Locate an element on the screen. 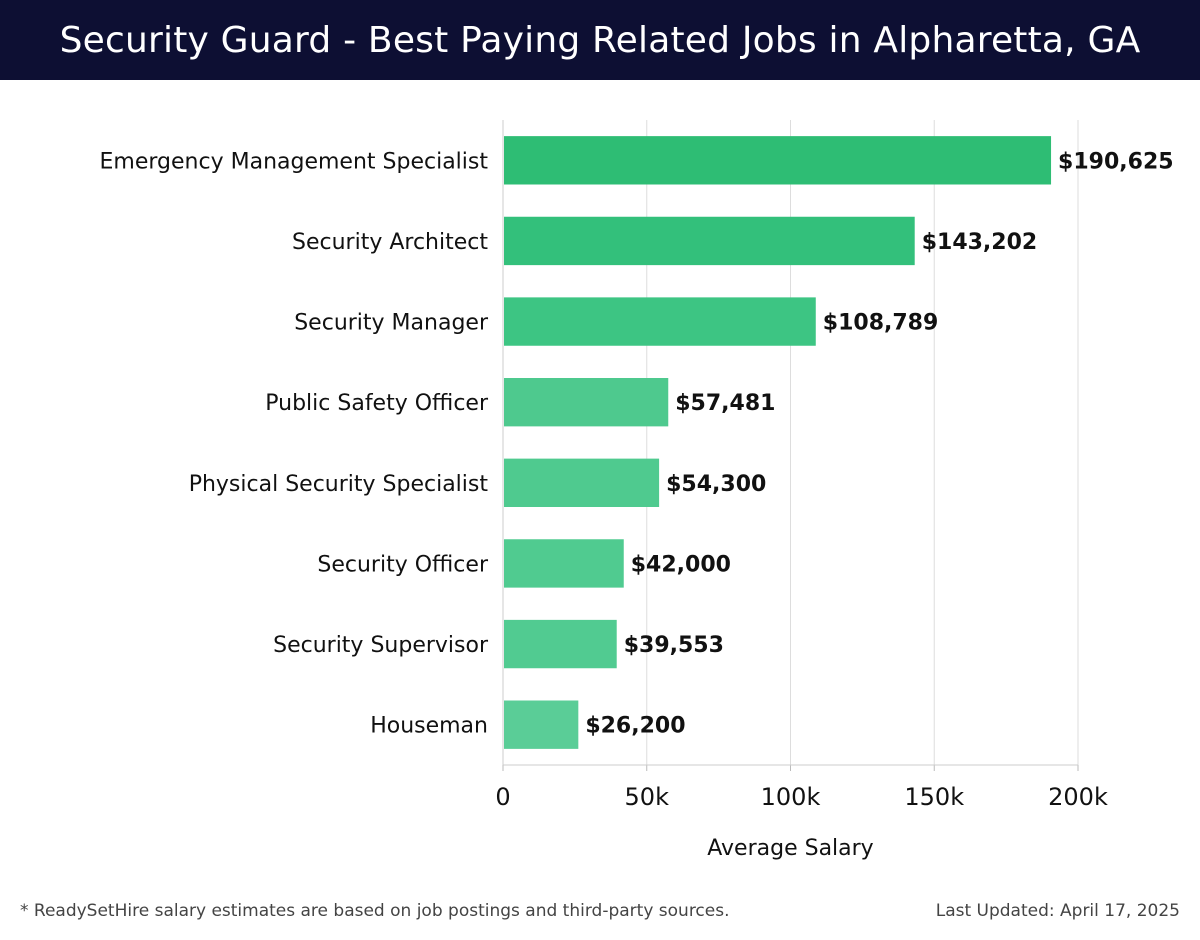 The image size is (1200, 940). value-label: $42,000 is located at coordinates (681, 564).